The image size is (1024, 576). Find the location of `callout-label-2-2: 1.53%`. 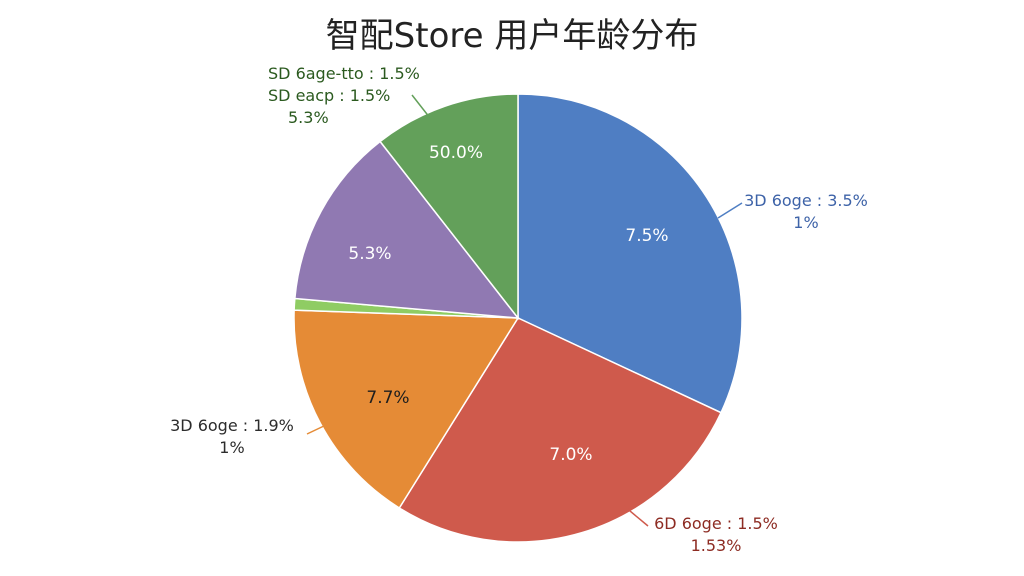

callout-label-2-2: 1.53% is located at coordinates (716, 545).